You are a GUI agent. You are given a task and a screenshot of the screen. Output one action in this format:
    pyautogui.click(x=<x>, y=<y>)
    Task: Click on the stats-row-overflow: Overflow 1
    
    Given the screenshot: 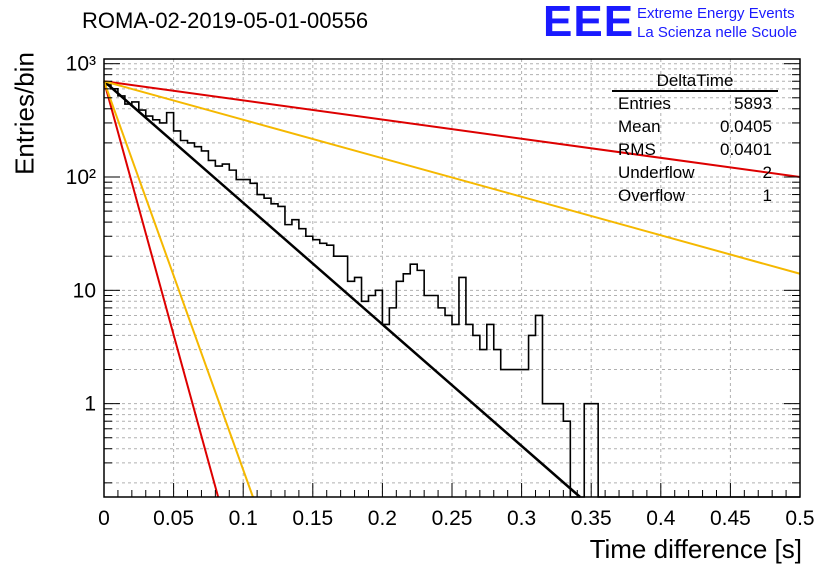 What is the action you would take?
    pyautogui.click(x=695, y=195)
    